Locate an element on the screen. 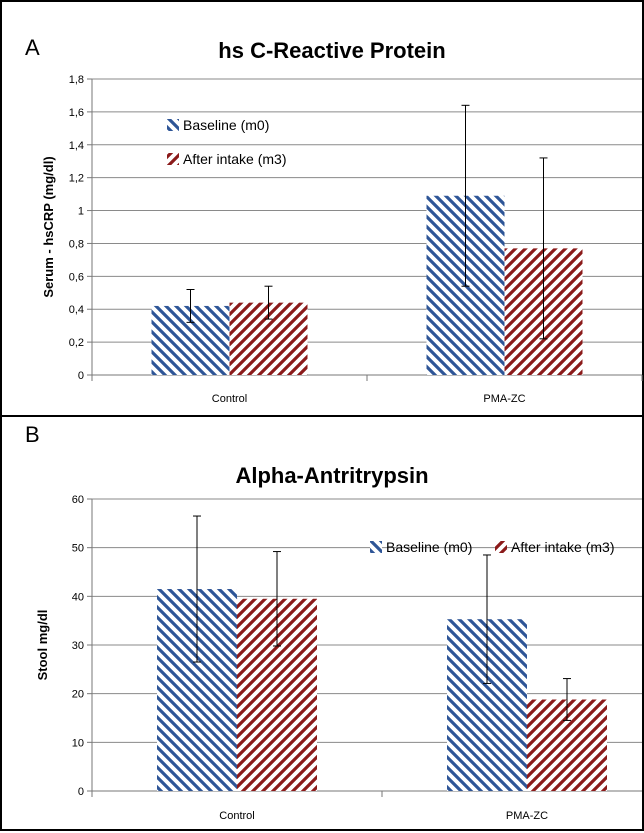 The width and height of the screenshot is (644, 833). y-tick-label: 1,8 is located at coordinates (76, 80).